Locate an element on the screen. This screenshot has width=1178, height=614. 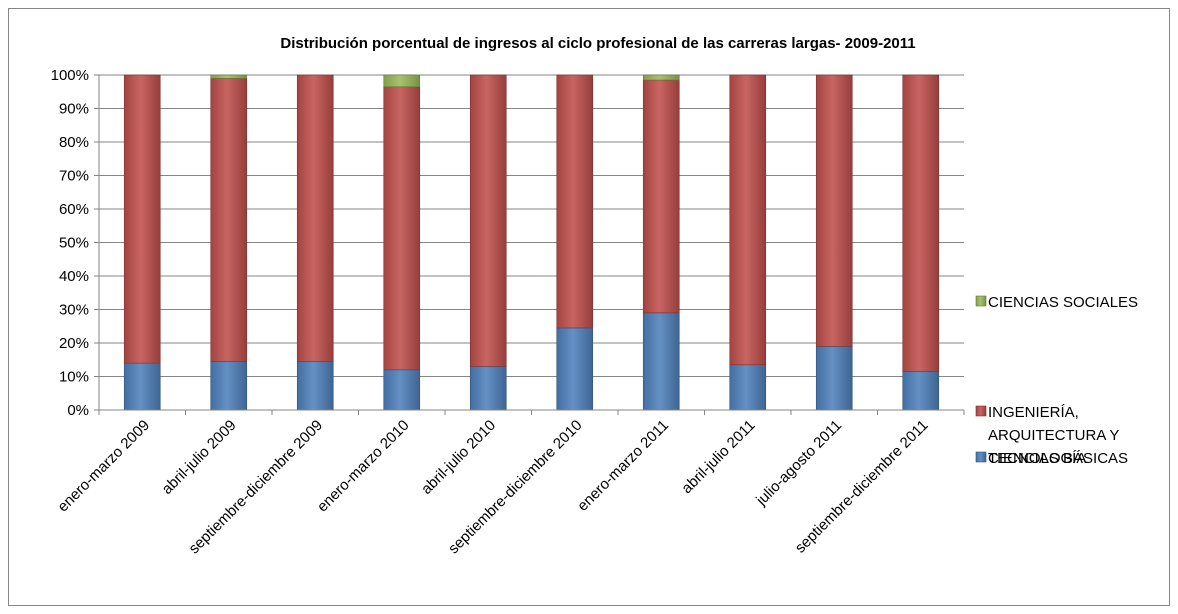
y-tick-label: 30% is located at coordinates (74, 310).